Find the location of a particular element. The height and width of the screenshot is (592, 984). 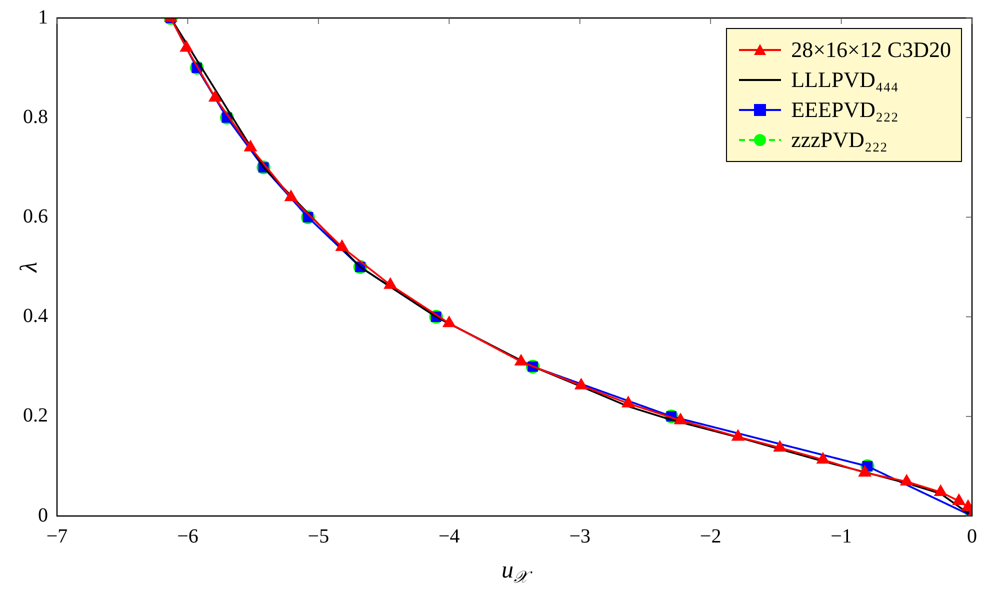

y-tick-label: 0.2 is located at coordinates (35, 415).